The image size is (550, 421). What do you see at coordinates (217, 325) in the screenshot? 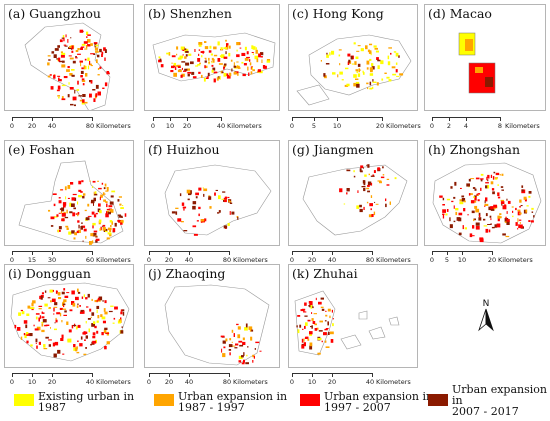
I see `zhaoqing-map` at bounding box center [217, 325].